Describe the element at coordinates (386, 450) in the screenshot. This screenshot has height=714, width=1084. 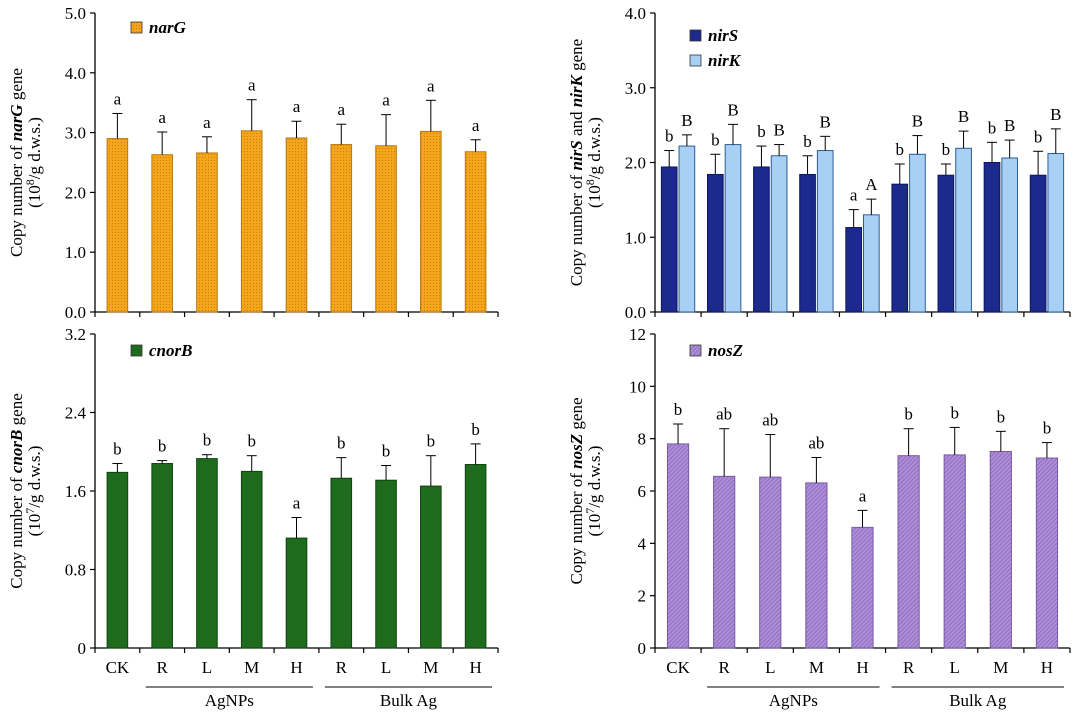
I see `sig-label-cnorB-6: b` at that location.